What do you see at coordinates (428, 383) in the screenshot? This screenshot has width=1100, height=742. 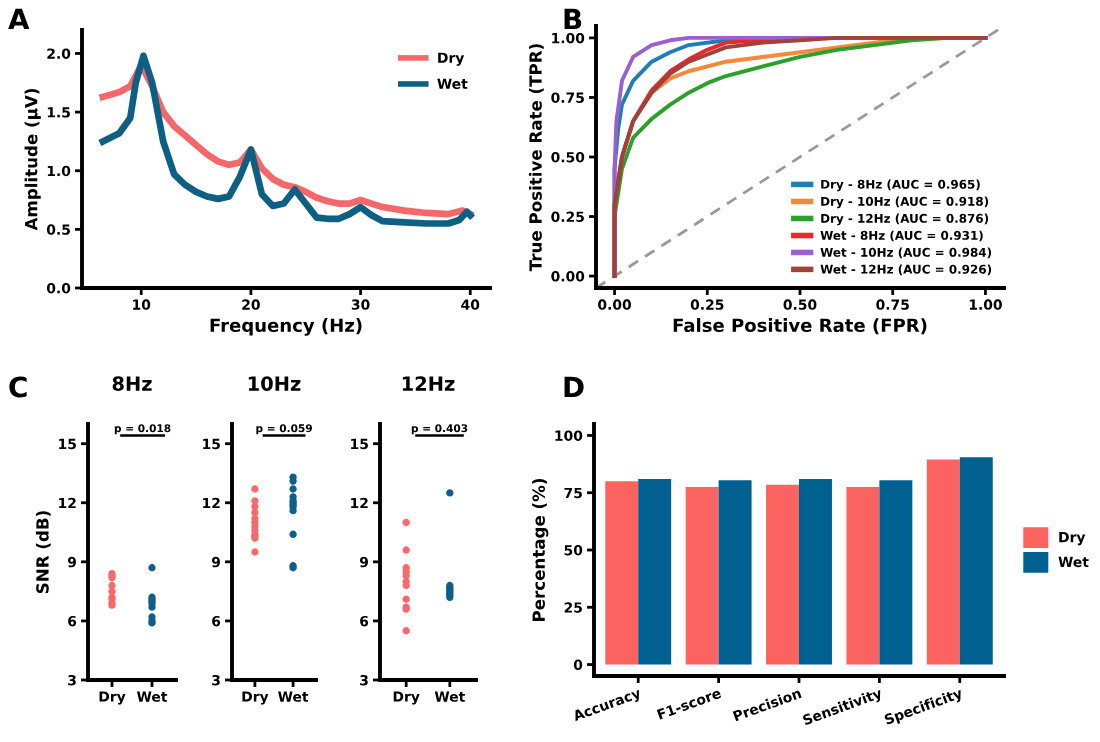 I see `chart-title: 12Hz` at bounding box center [428, 383].